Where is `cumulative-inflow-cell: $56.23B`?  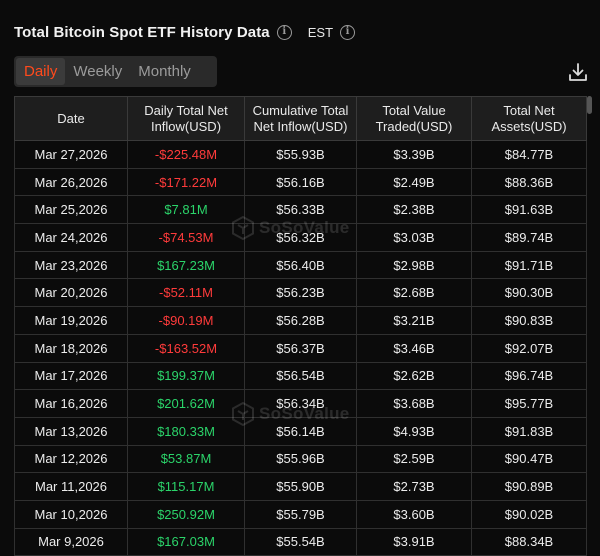
cumulative-inflow-cell: $56.23B is located at coordinates (301, 293).